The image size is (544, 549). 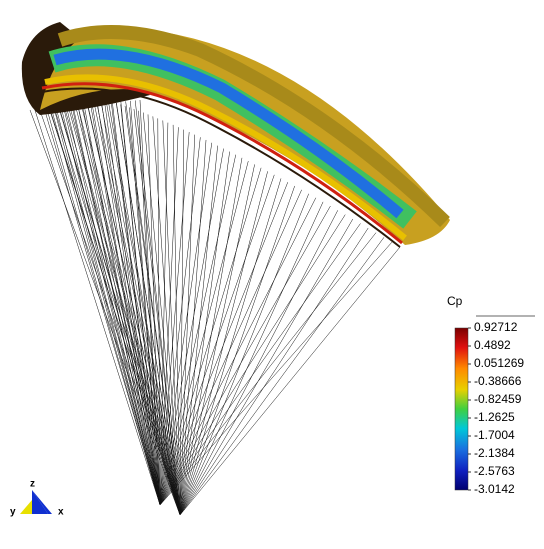 What do you see at coordinates (494, 471) in the screenshot?
I see `colorbar-tick-label: -2.5763` at bounding box center [494, 471].